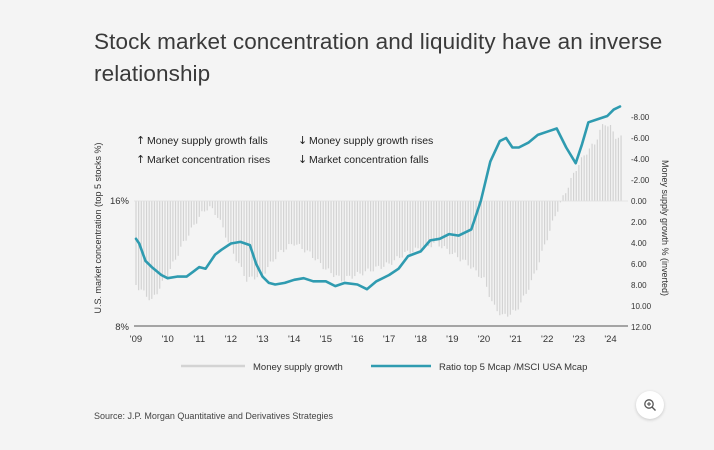 This screenshot has width=714, height=450. What do you see at coordinates (421, 339) in the screenshot?
I see `x-tick-label: '18` at bounding box center [421, 339].